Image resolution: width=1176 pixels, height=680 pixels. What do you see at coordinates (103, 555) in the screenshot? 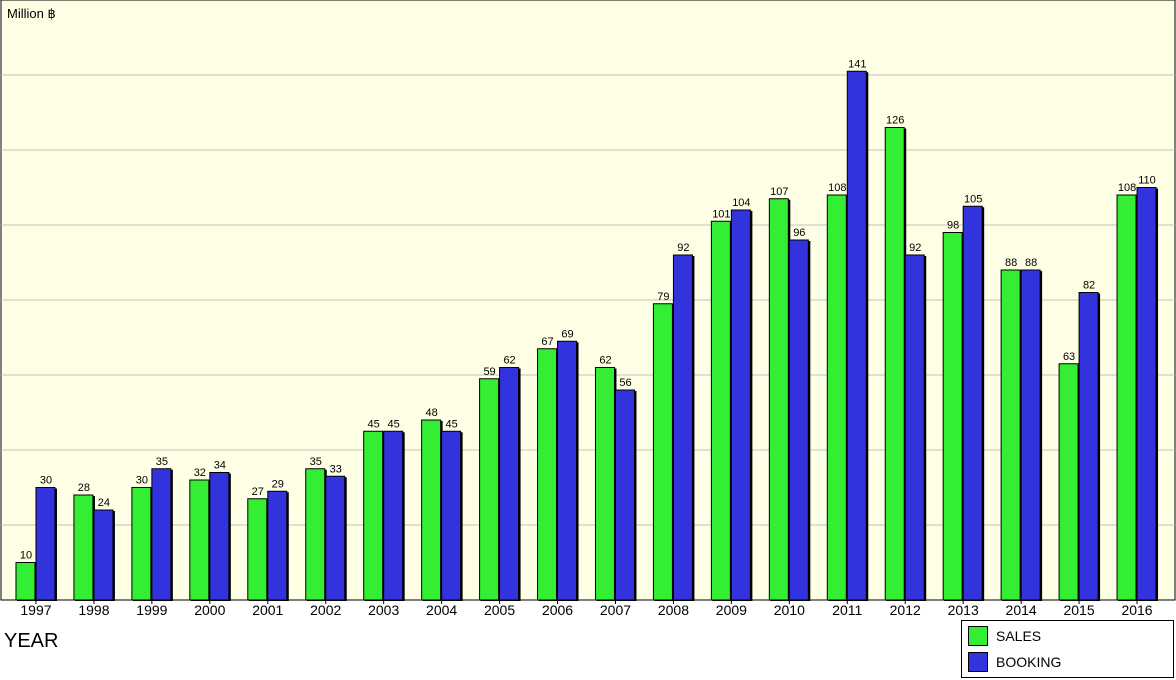
I see `bar-booking-1998` at bounding box center [103, 555].